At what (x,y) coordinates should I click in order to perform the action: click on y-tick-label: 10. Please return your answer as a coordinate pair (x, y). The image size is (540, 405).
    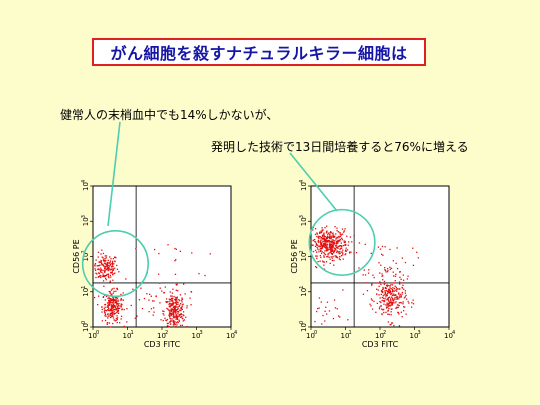
    Looking at the image, I should click on (304, 221).